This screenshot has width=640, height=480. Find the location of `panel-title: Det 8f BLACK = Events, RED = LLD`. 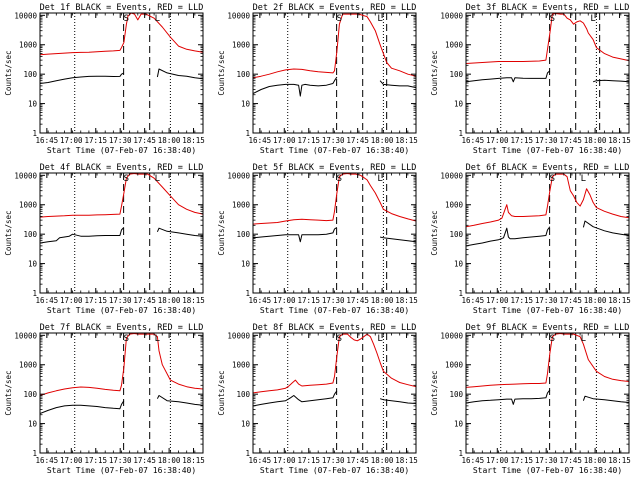

panel-title: Det 8f BLACK = Events, RED = LLD is located at coordinates (335, 328).